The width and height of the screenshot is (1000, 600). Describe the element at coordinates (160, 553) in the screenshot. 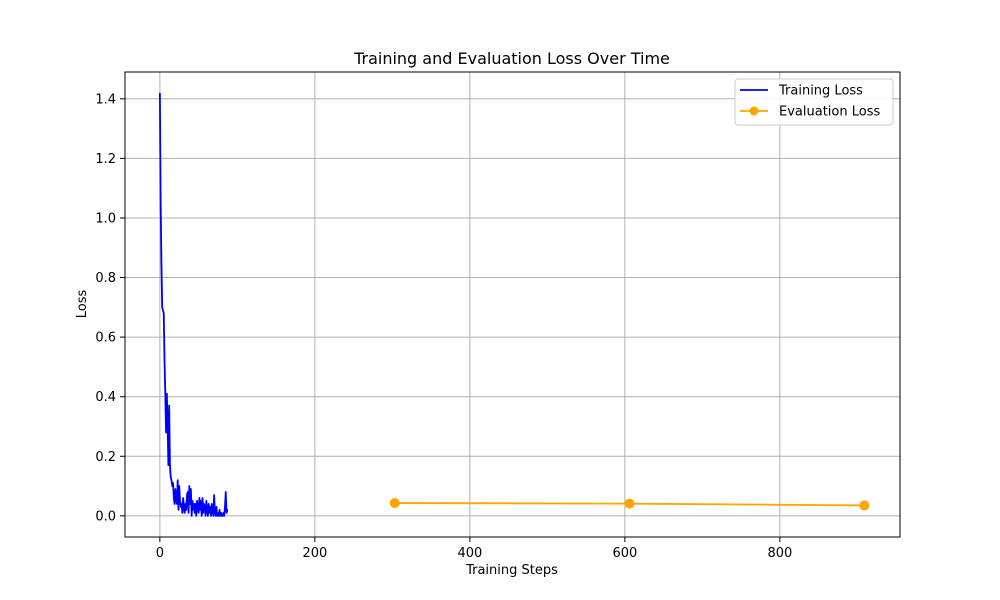

I see `x-tick-label: 0` at that location.